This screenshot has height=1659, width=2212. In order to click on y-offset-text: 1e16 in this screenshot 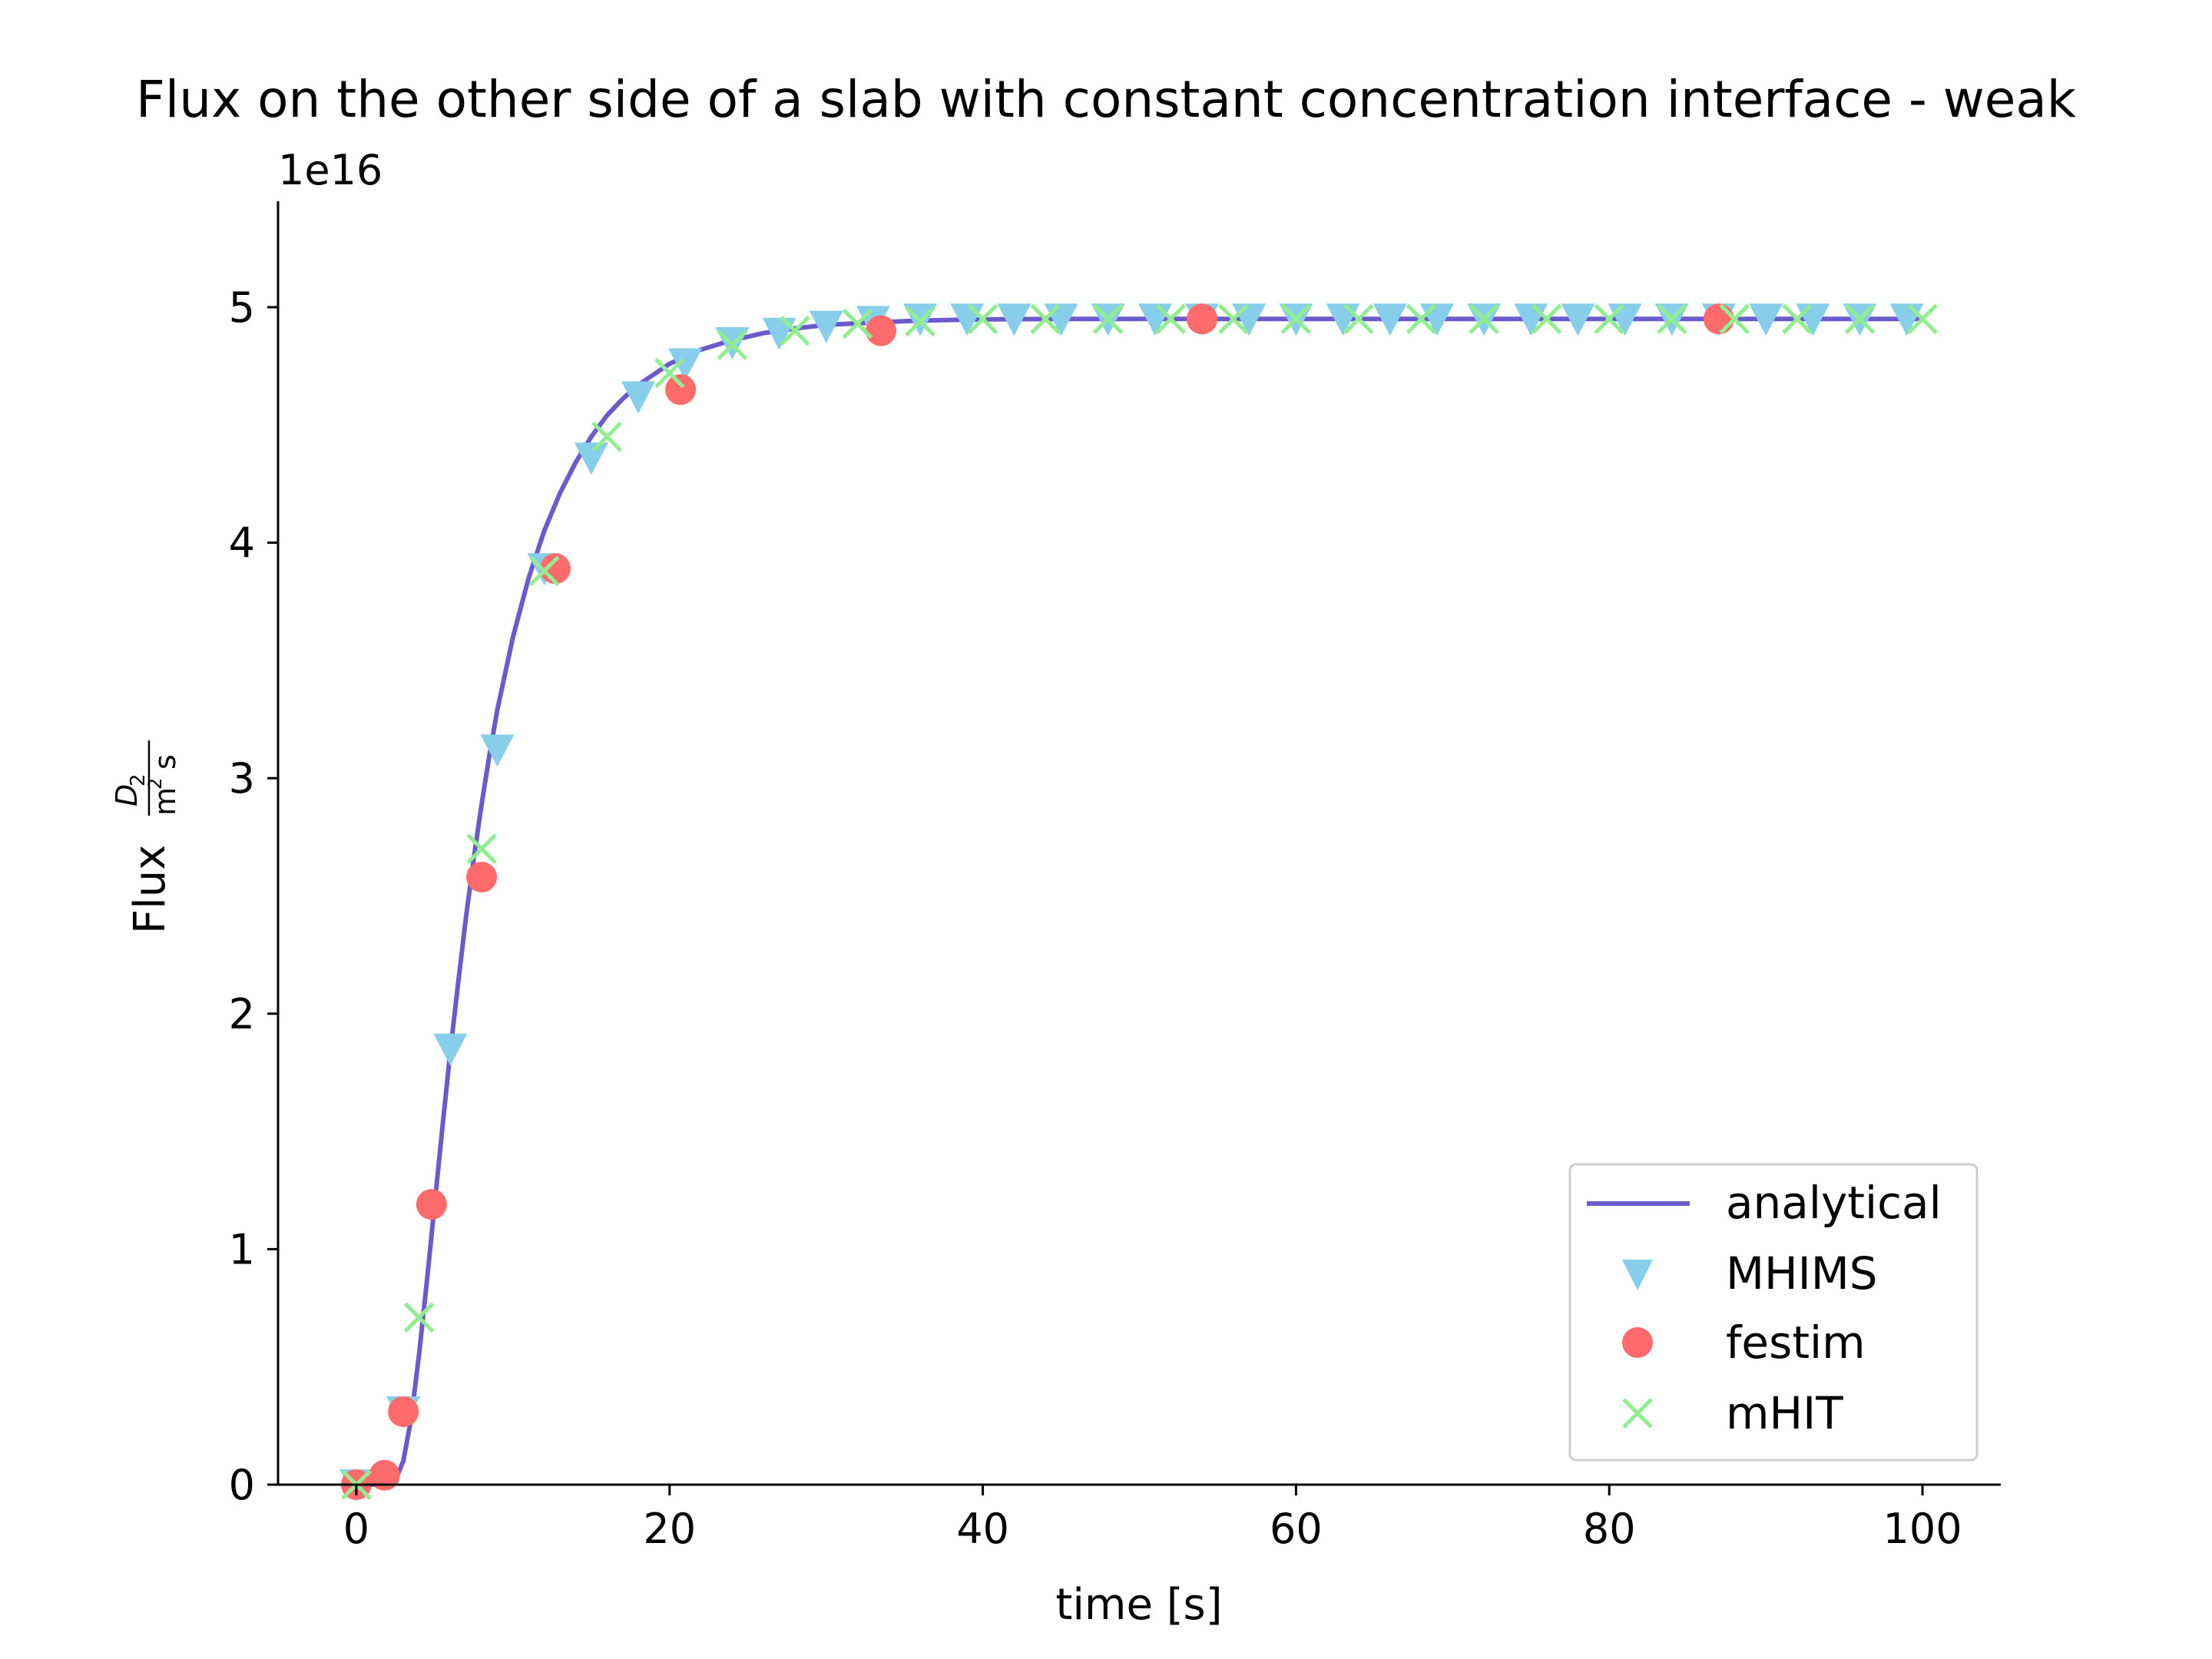, I will do `click(330, 170)`.